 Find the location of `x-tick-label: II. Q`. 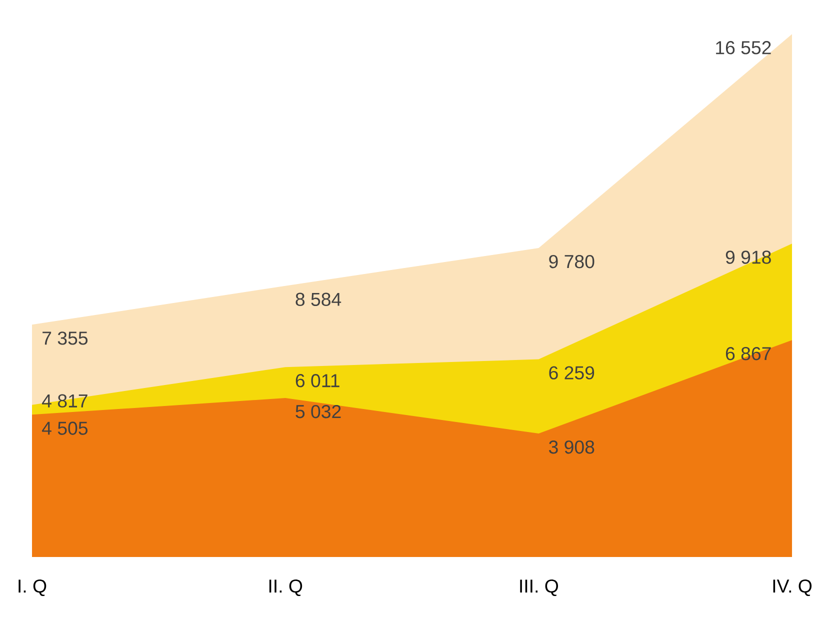

x-tick-label: II. Q is located at coordinates (285, 587).